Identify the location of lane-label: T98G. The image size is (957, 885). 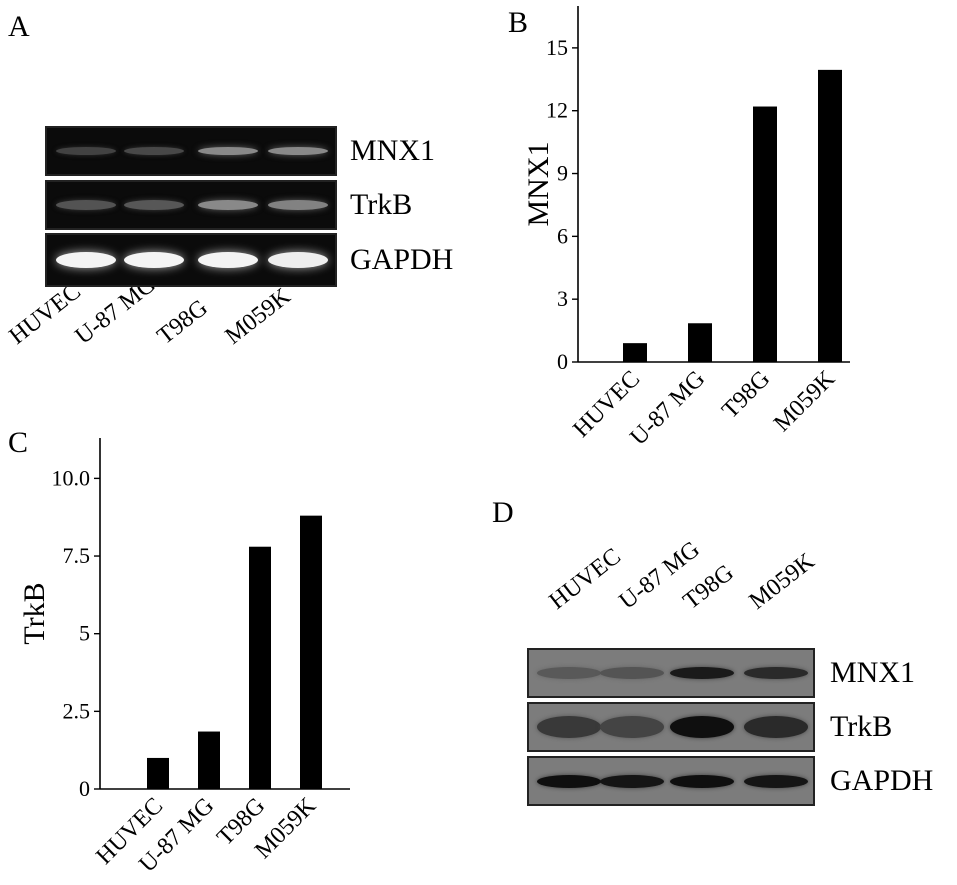
(182, 322).